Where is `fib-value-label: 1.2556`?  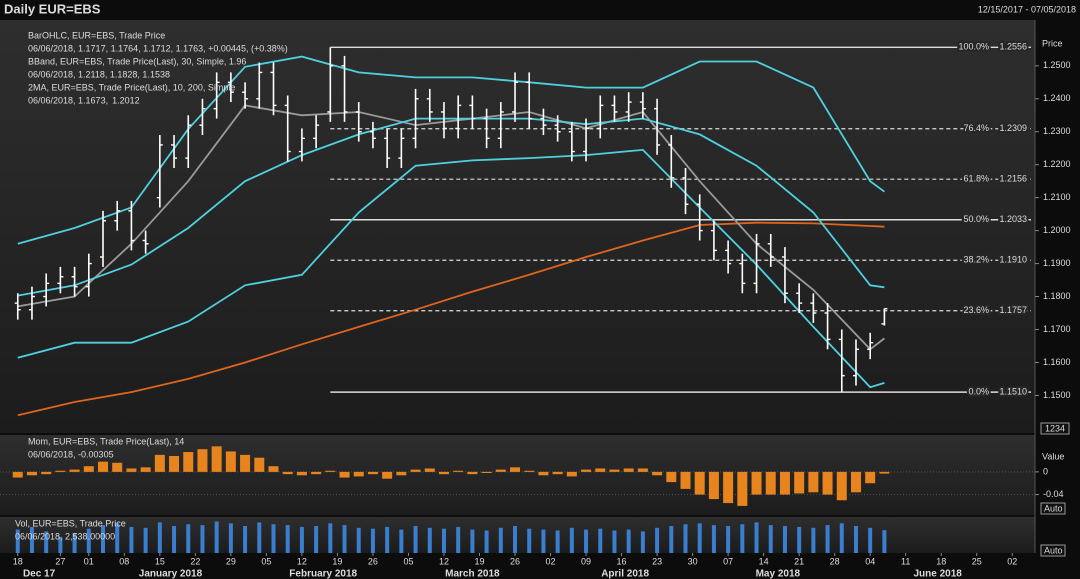
fib-value-label: 1.2556 is located at coordinates (1013, 47).